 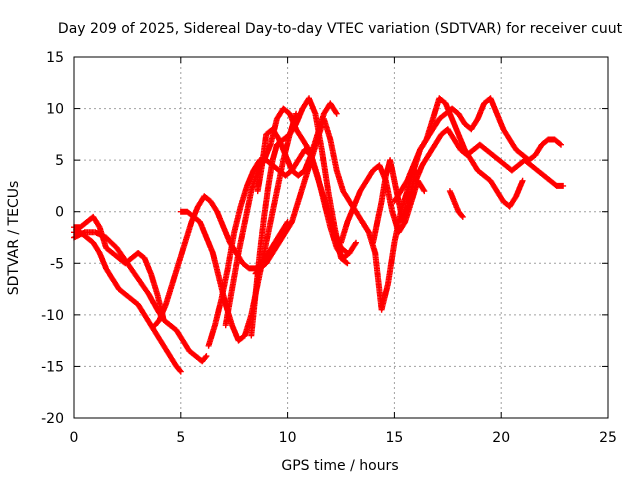 I want to click on y-tick-labels: -20 -15 -10 -5 0 5 10 15, so click(x=52, y=238).